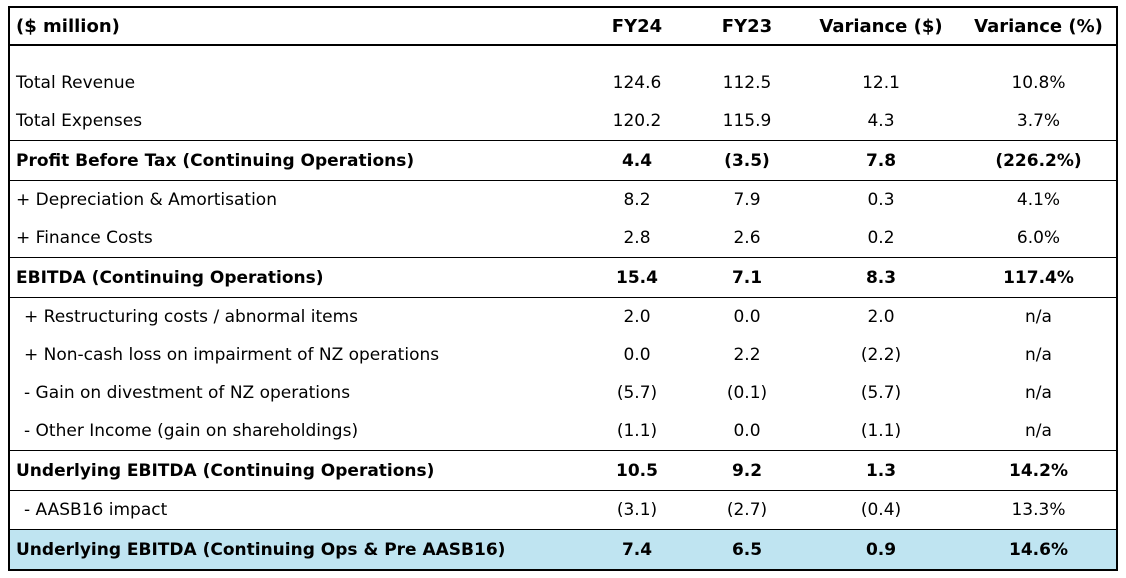 The width and height of the screenshot is (1126, 578). I want to click on cell: 10.8%, so click(1038, 83).